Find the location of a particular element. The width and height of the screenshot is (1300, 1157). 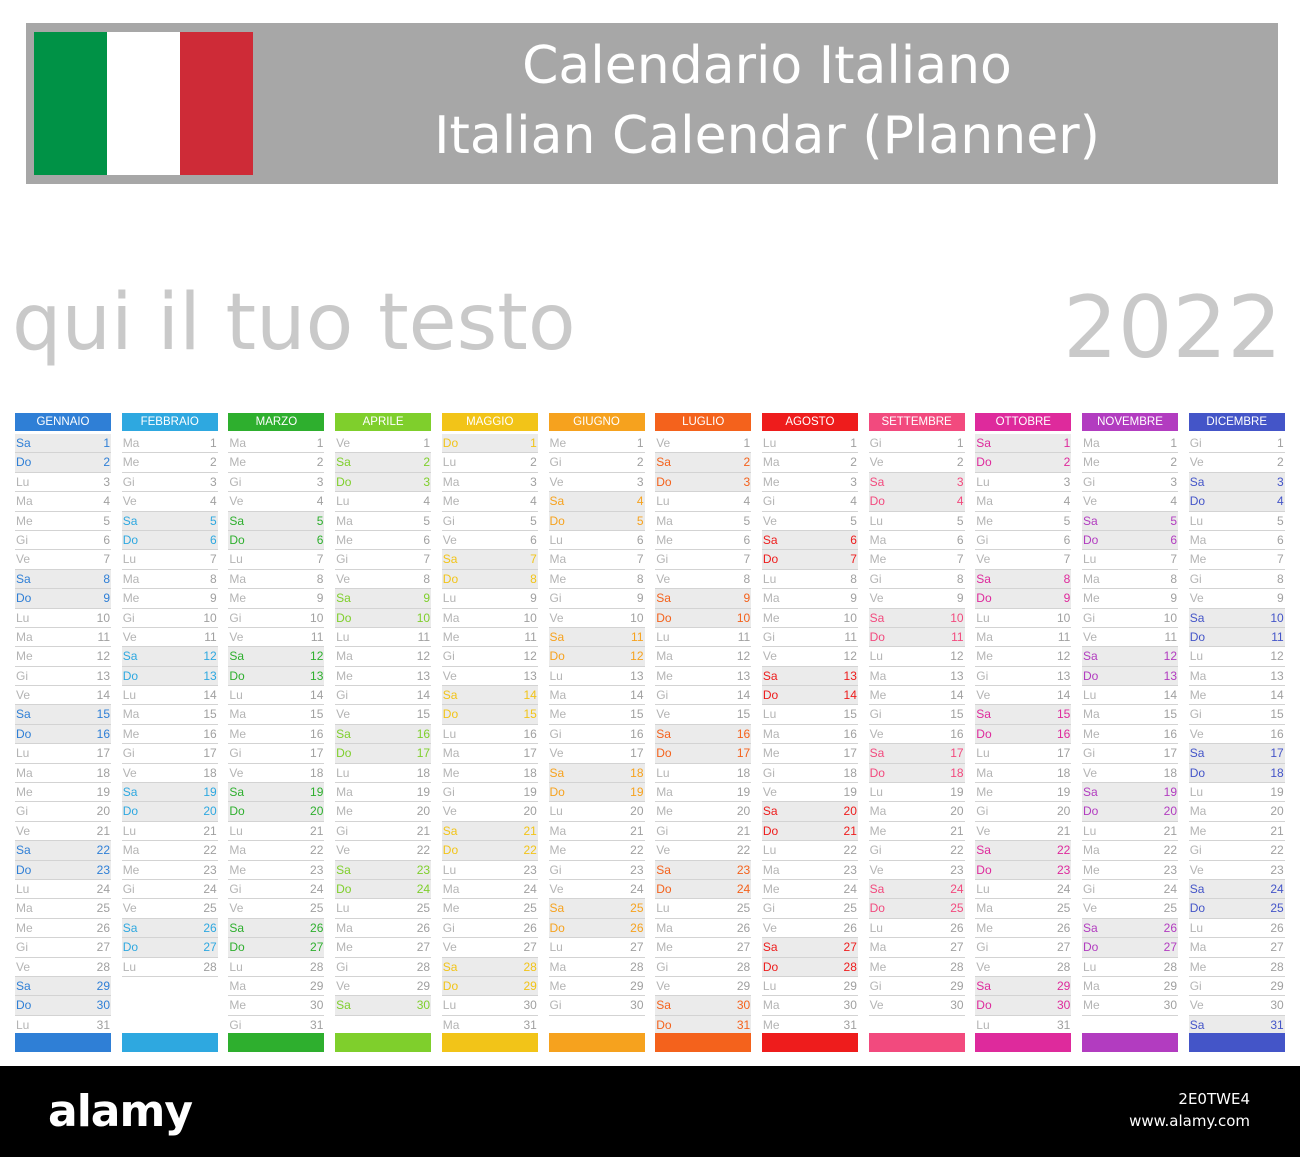

day-number: 4 is located at coordinates (1280, 501).